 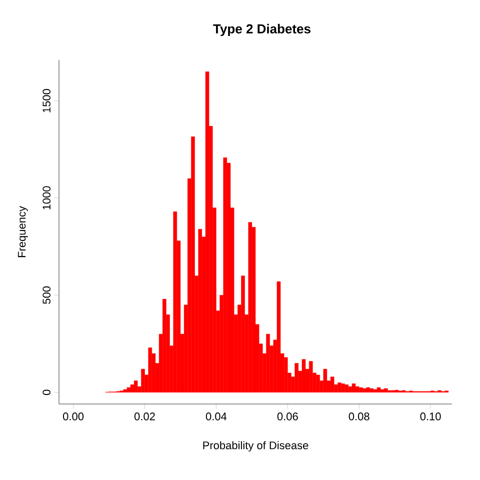 What do you see at coordinates (216, 416) in the screenshot?
I see `x-tick-label: 0.04` at bounding box center [216, 416].